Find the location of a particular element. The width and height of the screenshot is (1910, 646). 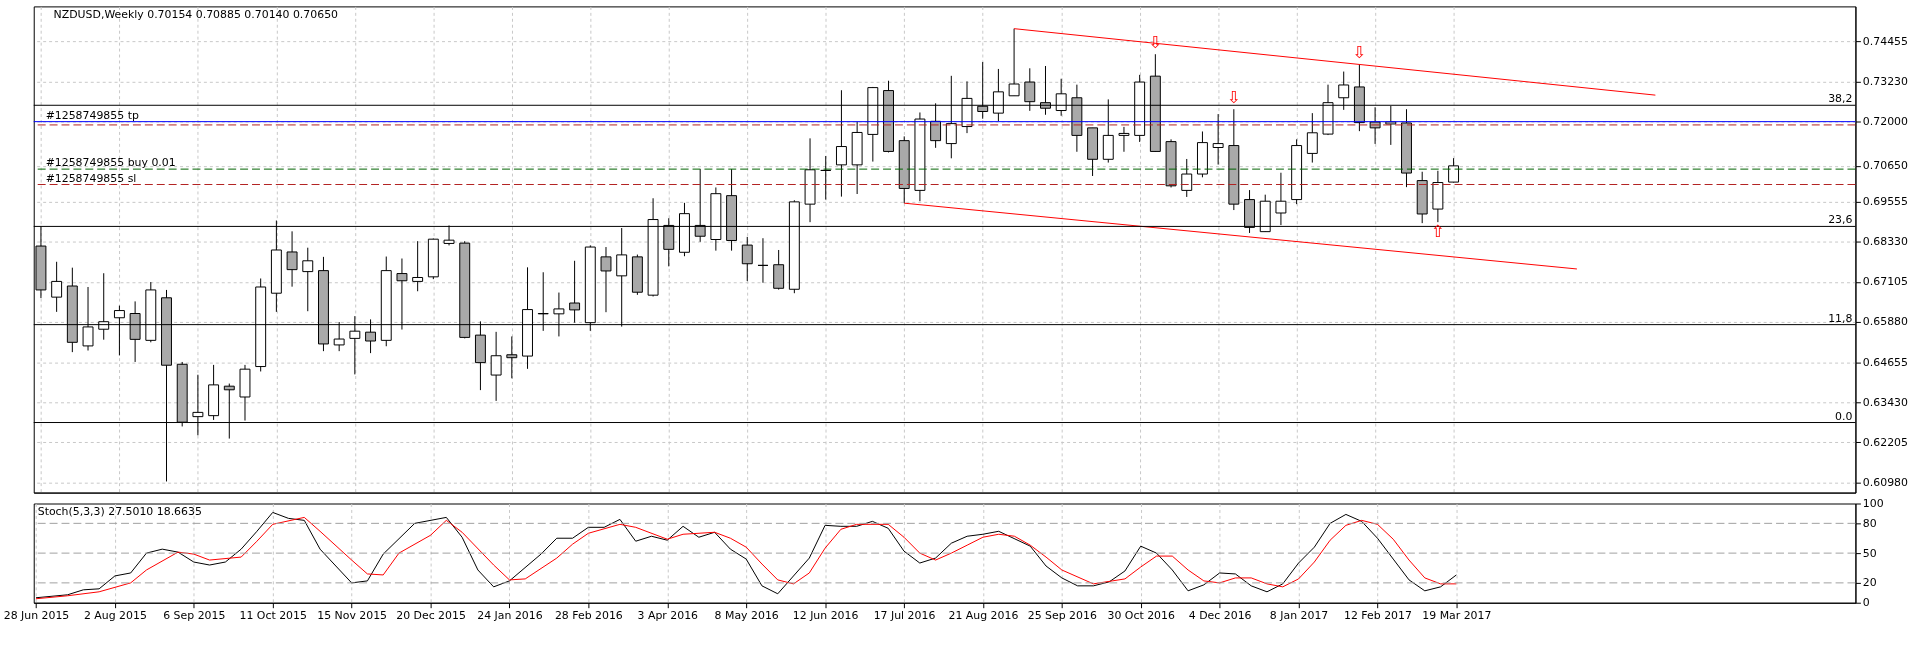

annotation: ⇧ is located at coordinates (1437, 231).